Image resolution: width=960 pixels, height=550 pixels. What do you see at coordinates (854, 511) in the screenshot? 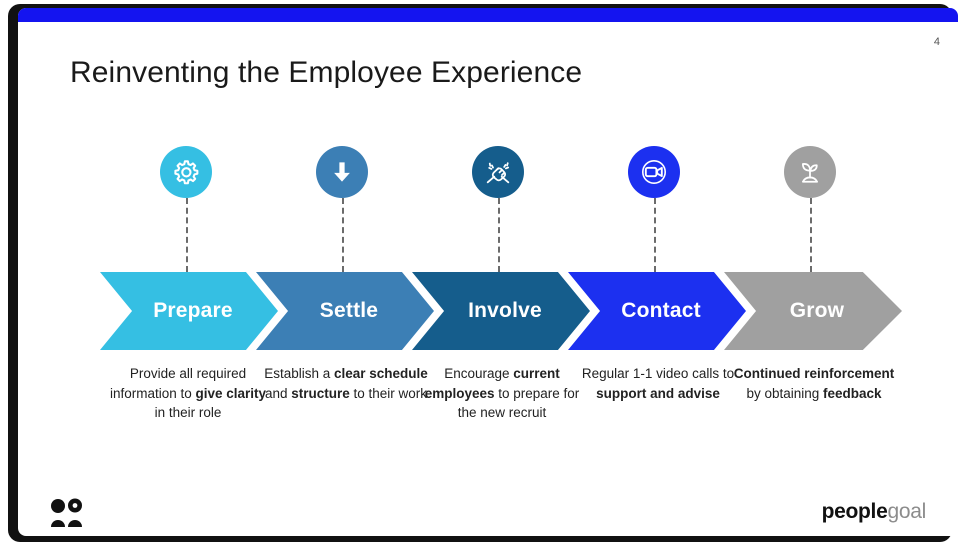
I see `wordmark-people: people` at bounding box center [854, 511].